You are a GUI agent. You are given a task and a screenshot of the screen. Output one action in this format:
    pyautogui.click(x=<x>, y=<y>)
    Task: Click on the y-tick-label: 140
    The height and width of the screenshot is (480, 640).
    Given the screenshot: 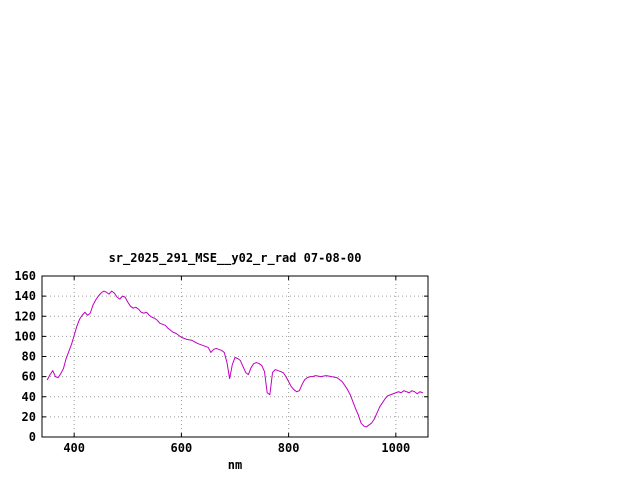 What is the action you would take?
    pyautogui.click(x=25, y=296)
    